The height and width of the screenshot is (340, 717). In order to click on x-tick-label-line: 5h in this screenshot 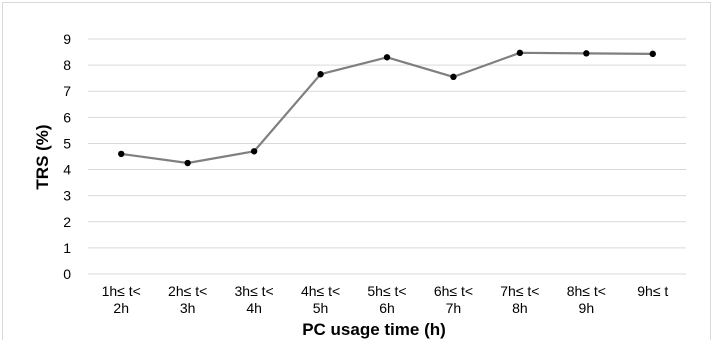, I will do `click(321, 308)`.